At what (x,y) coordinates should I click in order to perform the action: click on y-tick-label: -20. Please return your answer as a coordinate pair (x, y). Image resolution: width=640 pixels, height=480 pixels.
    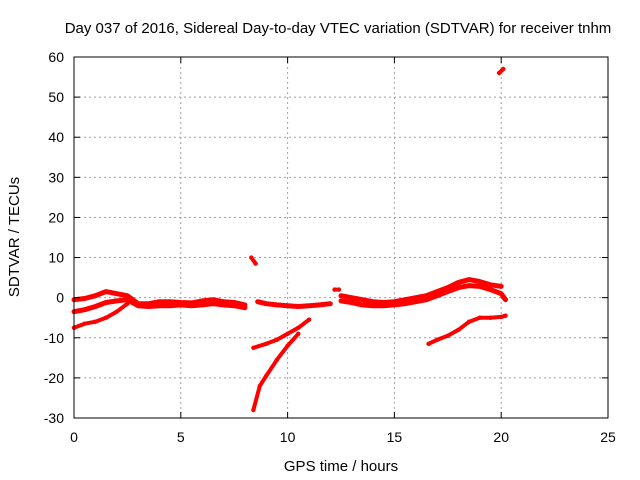
    Looking at the image, I should click on (54, 378).